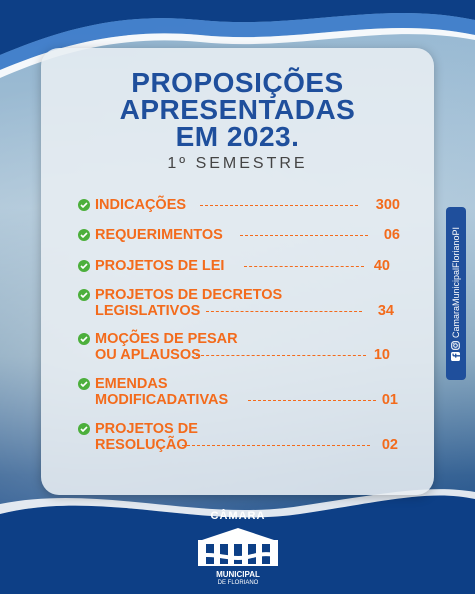 The width and height of the screenshot is (475, 594). What do you see at coordinates (237, 39) in the screenshot?
I see `top-wave-decoration` at bounding box center [237, 39].